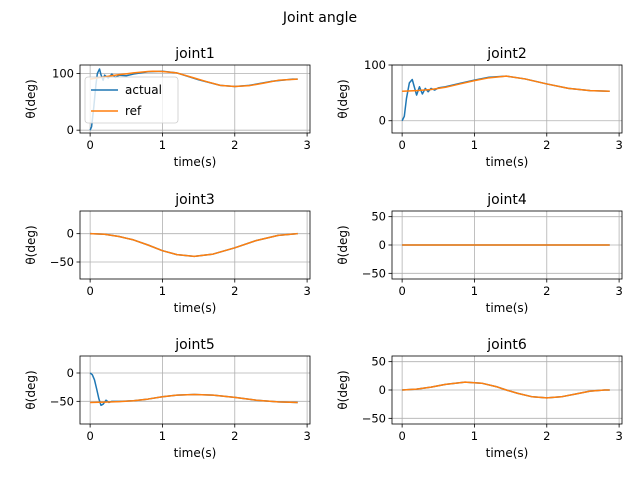 The height and width of the screenshot is (480, 640). What do you see at coordinates (479, 253) in the screenshot?
I see `panel-joint4: 0 1 2 3 −50 0 50 joint4 time(s) θ(deg)` at bounding box center [479, 253].